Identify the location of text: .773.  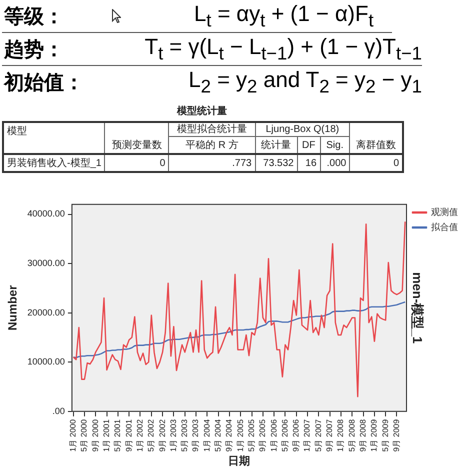
(212, 163).